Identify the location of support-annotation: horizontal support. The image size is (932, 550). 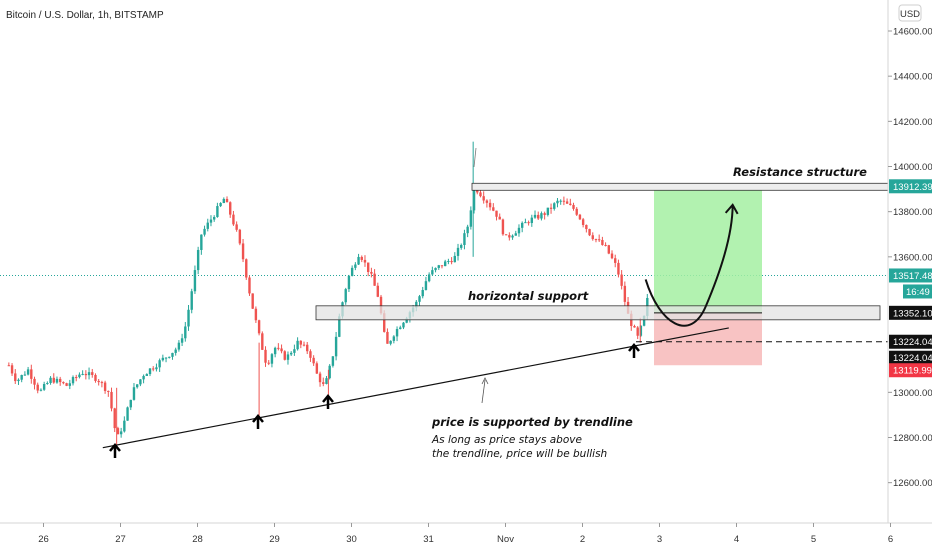
(528, 296).